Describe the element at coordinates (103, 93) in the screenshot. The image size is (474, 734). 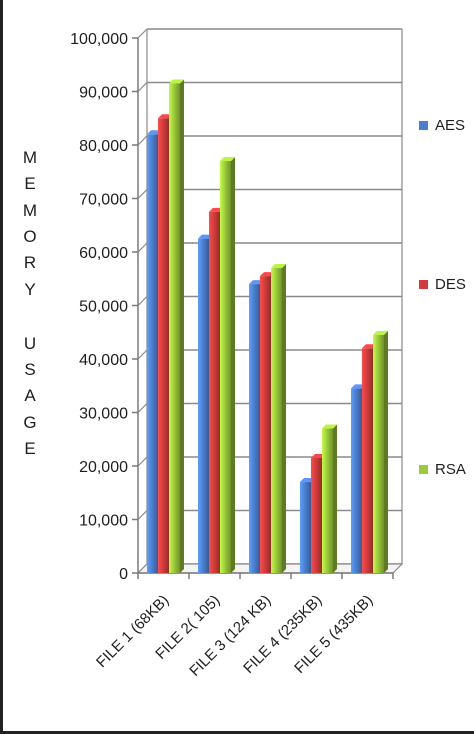
I see `y-tick-label: 90,000` at that location.